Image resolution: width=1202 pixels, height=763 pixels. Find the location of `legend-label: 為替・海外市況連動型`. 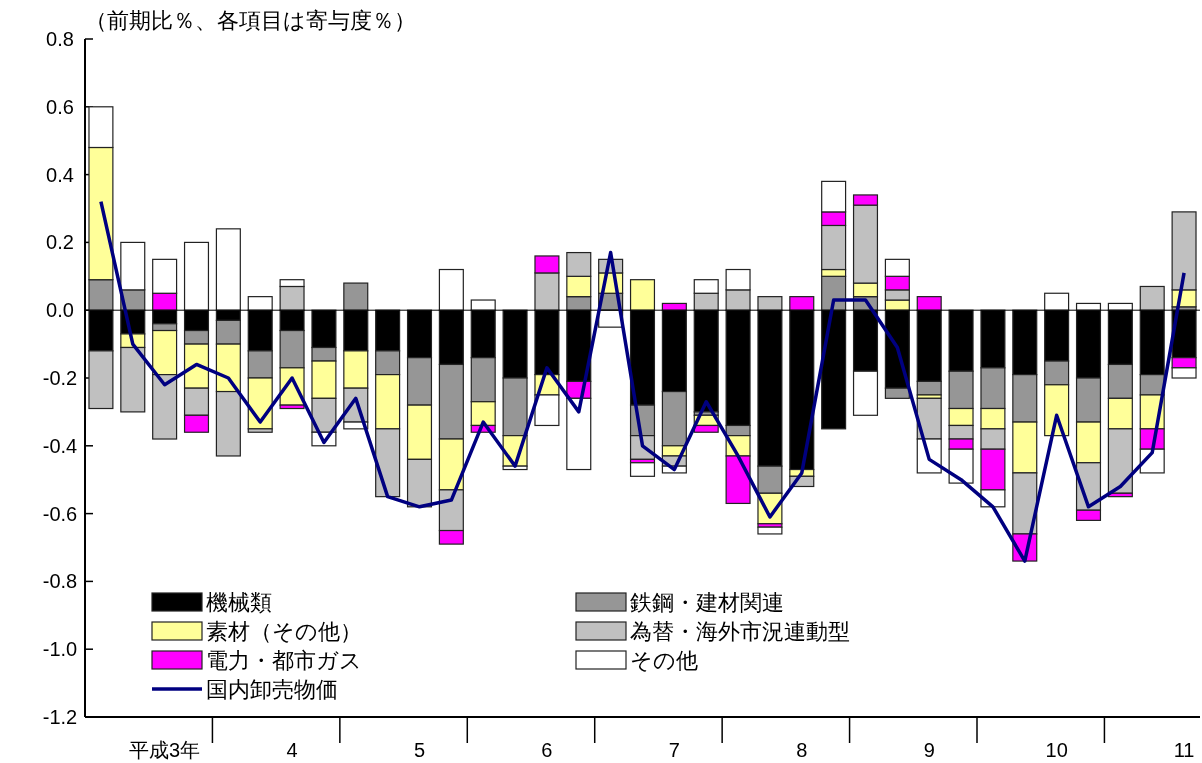

legend-label: 為替・海外市況連動型 is located at coordinates (740, 631).